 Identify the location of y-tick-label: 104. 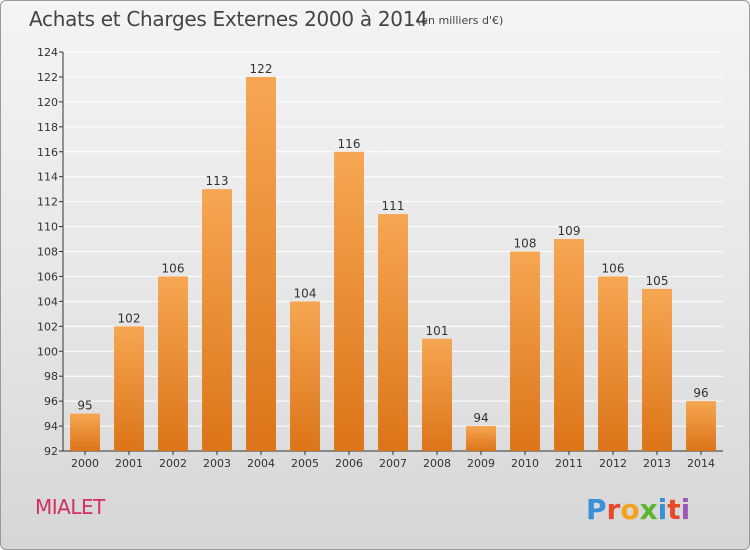
(47, 301).